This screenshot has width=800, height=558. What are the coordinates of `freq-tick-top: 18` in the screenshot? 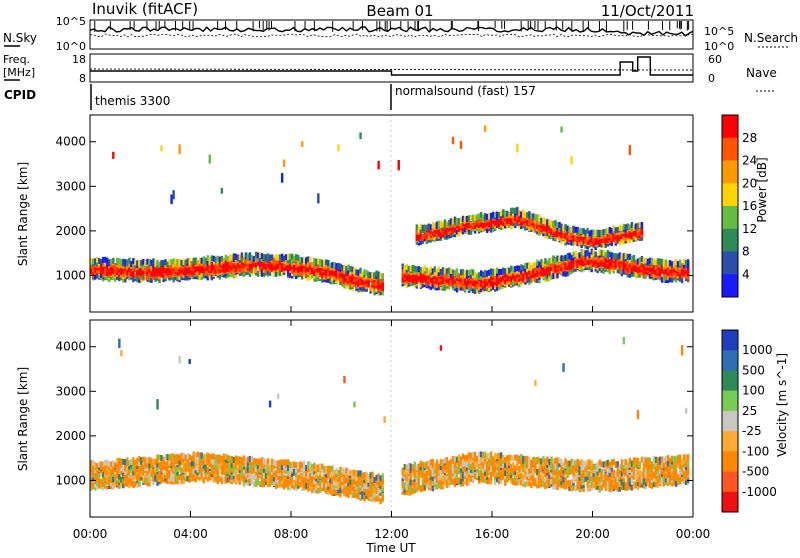 It's located at (79, 59).